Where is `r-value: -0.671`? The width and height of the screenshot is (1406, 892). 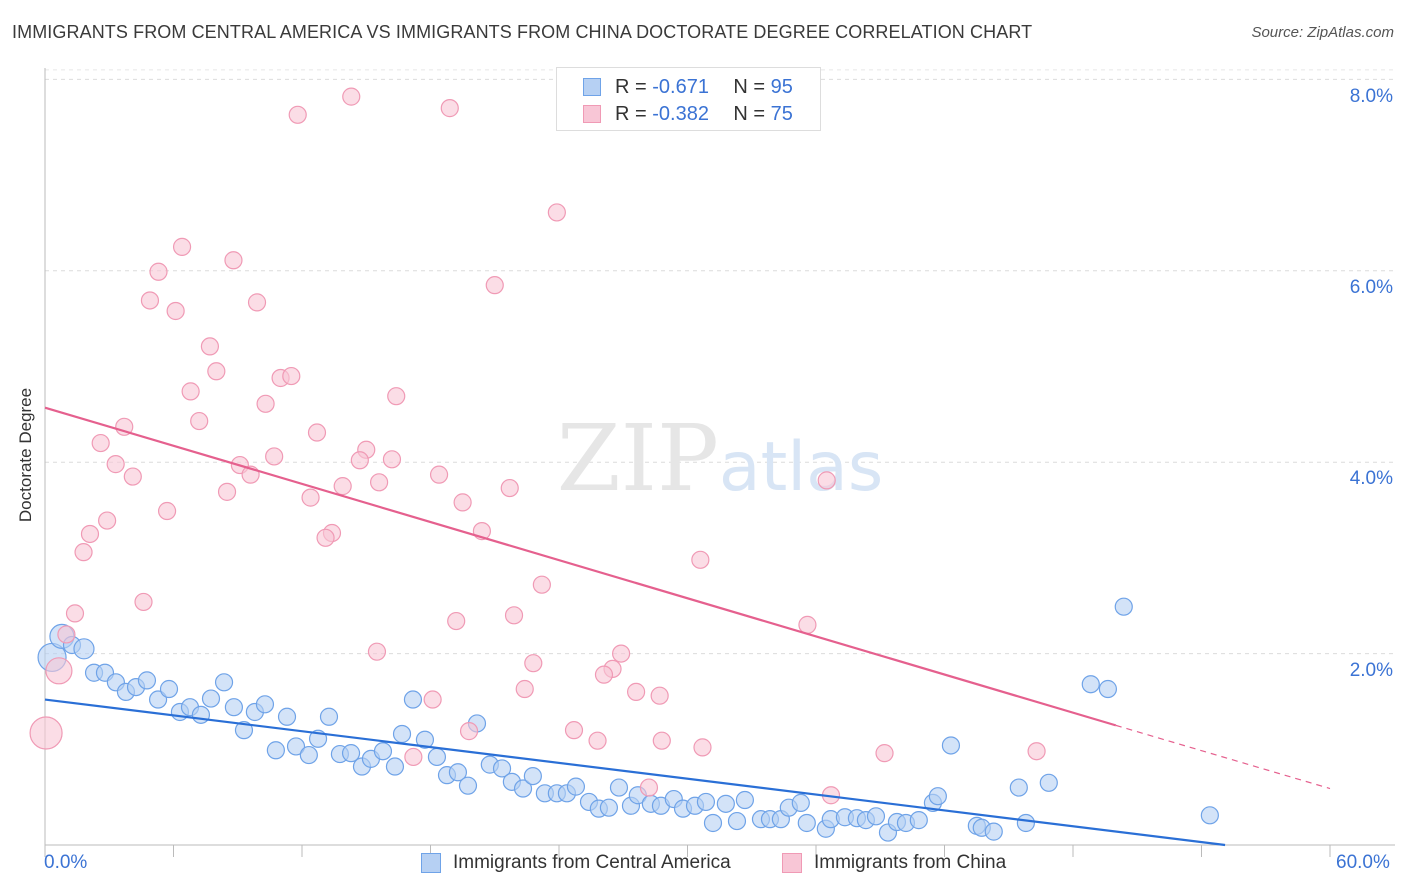
r-value: -0.671 is located at coordinates (680, 86).